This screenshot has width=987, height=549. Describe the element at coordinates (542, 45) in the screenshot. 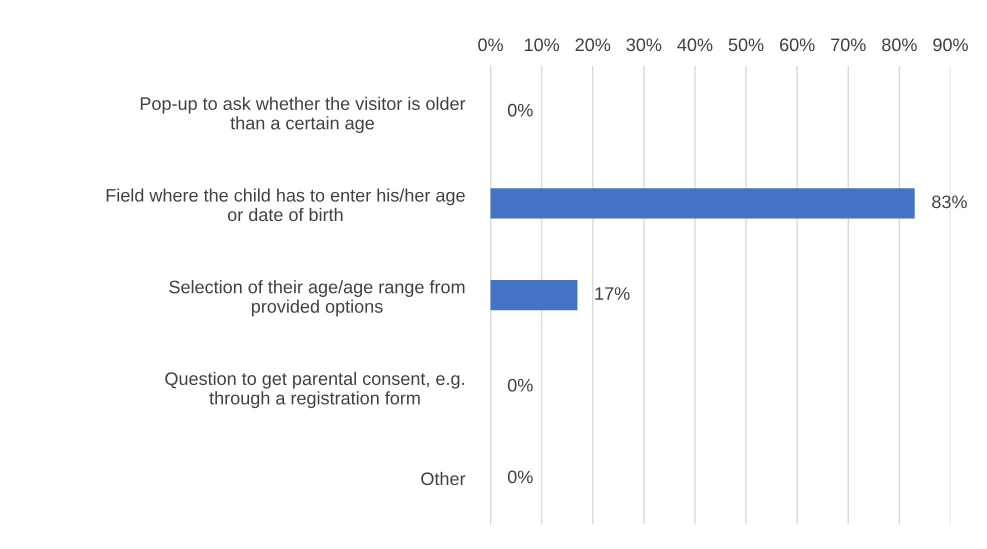

I see `x-tick-label: 10%` at that location.